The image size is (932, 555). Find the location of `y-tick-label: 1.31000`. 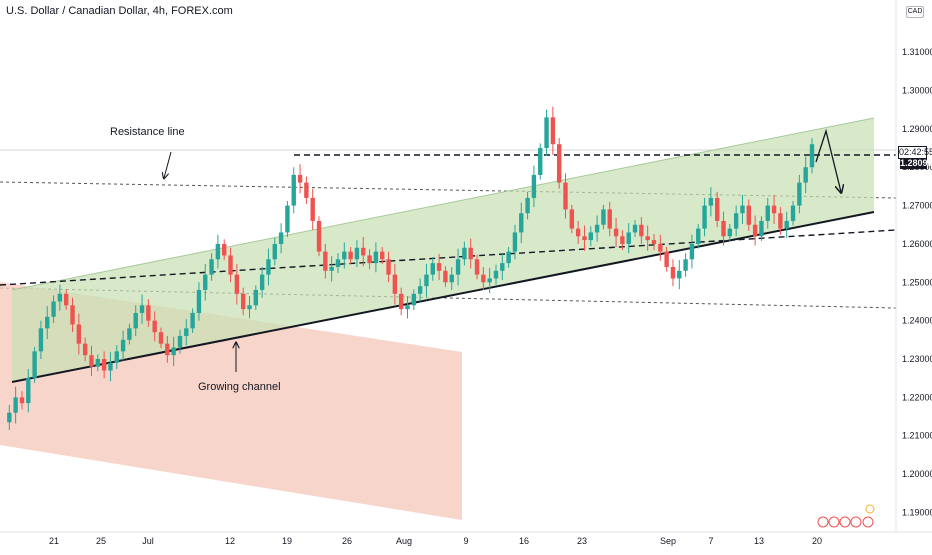

y-tick-label: 1.31000 is located at coordinates (917, 52).